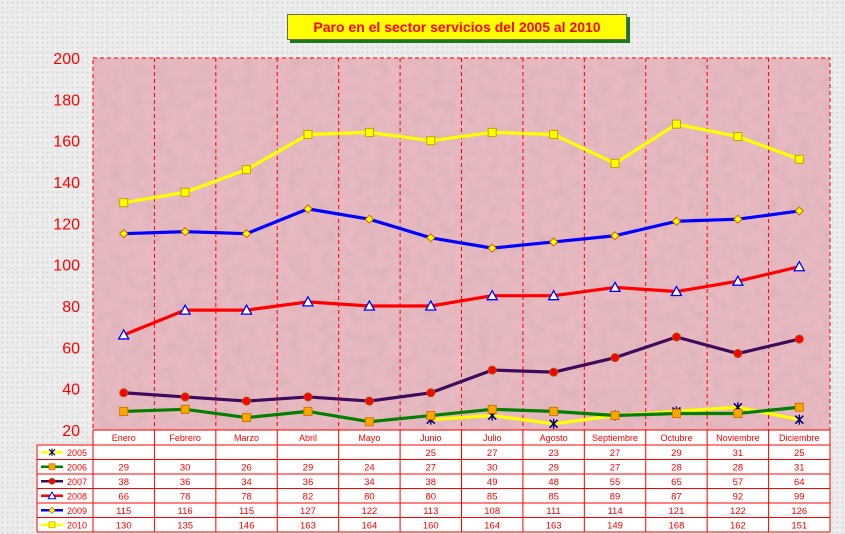 The image size is (845, 534). Describe the element at coordinates (431, 496) in the screenshot. I see `table-cell: 80` at that location.